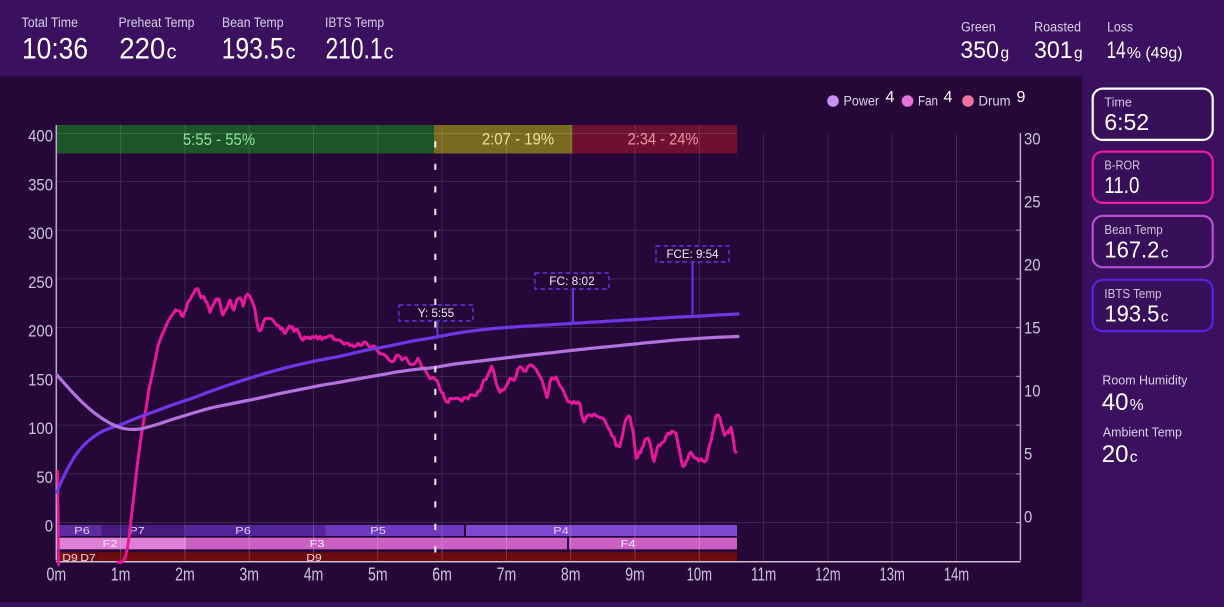 This screenshot has width=1224, height=607. What do you see at coordinates (442, 575) in the screenshot?
I see `svg-text: 6m` at bounding box center [442, 575].